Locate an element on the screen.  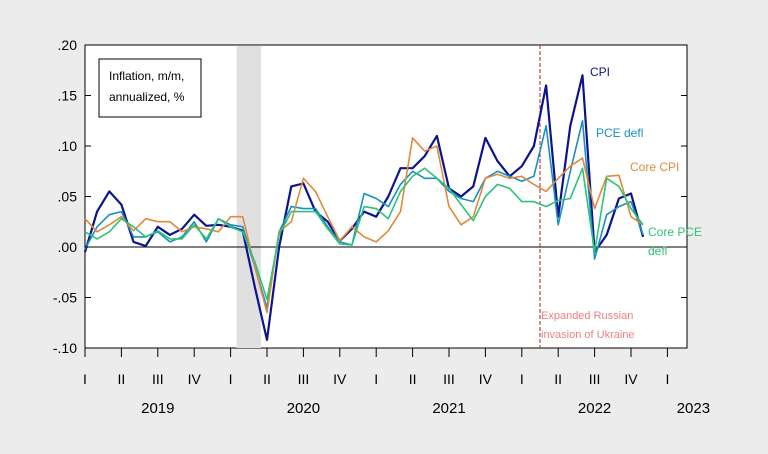
series-label-defl: defl is located at coordinates (657, 251).